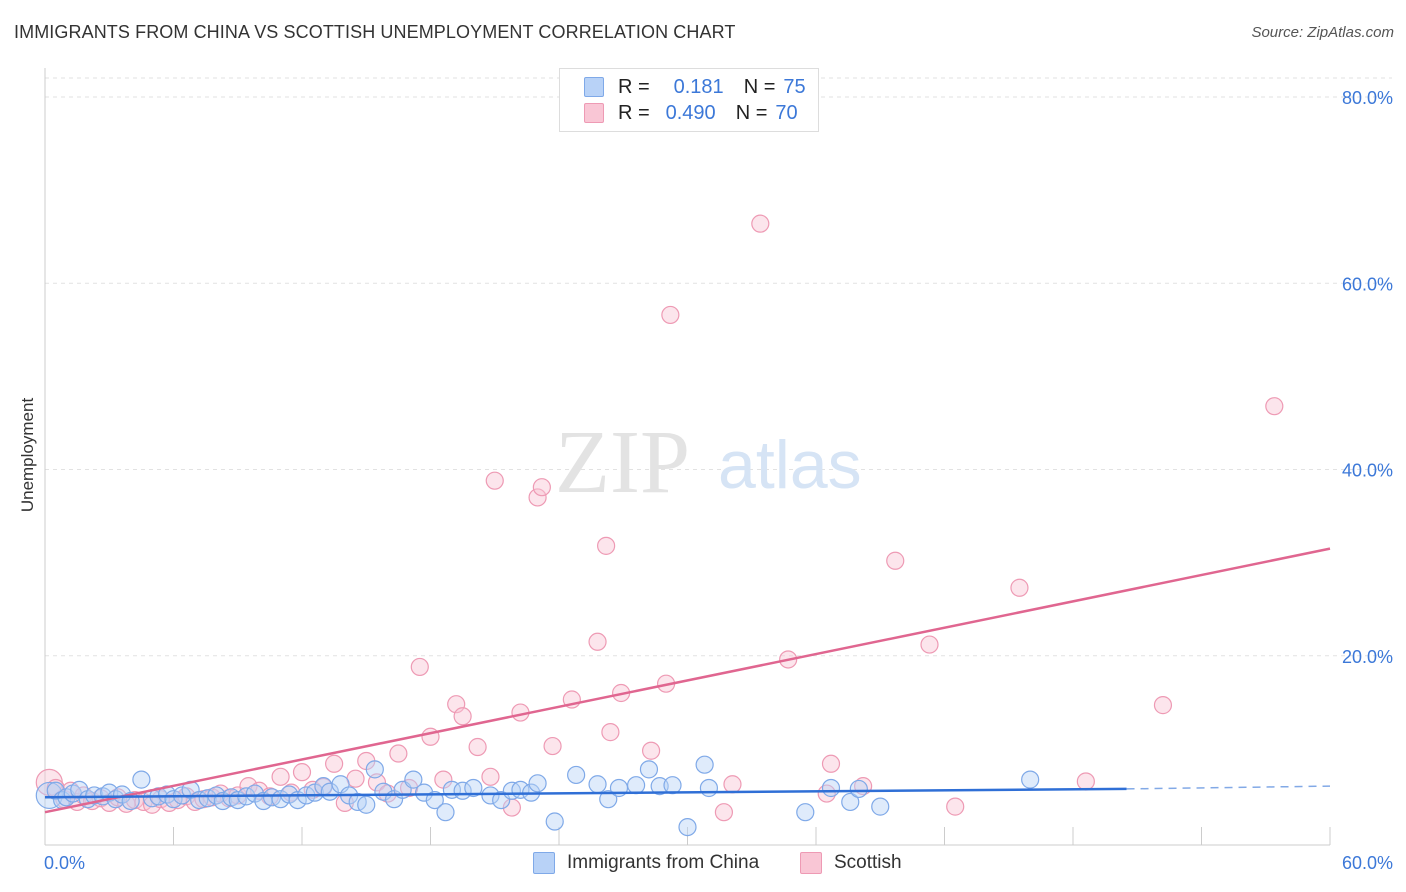 The width and height of the screenshot is (1406, 892). What do you see at coordinates (1367, 863) in the screenshot?
I see `x-tick-label: 60.0%` at bounding box center [1367, 863].